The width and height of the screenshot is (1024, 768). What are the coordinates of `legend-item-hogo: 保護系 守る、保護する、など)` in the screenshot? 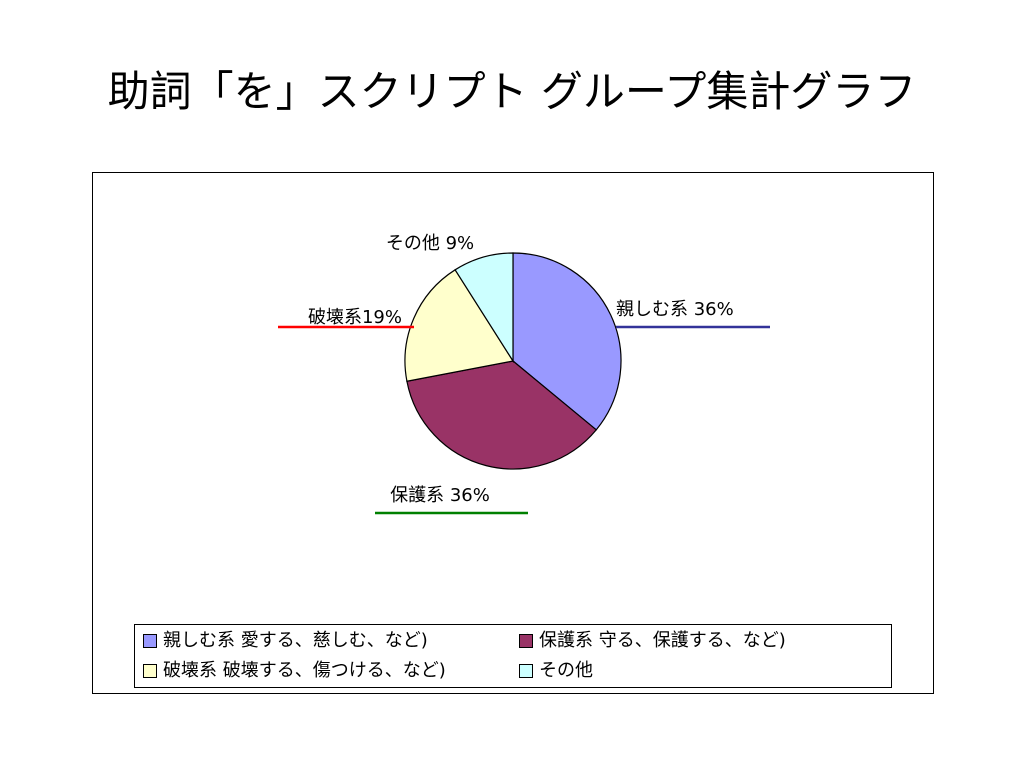 It's located at (652, 641).